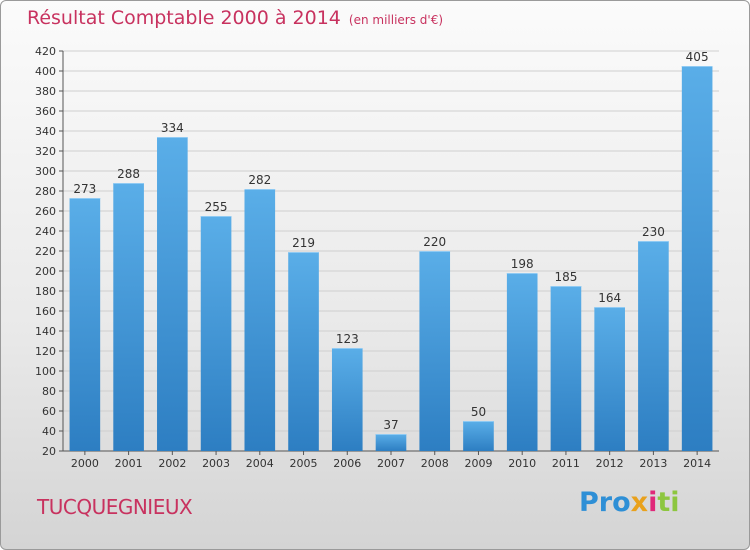 Image resolution: width=750 pixels, height=550 pixels. I want to click on logo-part-2: x, so click(639, 502).